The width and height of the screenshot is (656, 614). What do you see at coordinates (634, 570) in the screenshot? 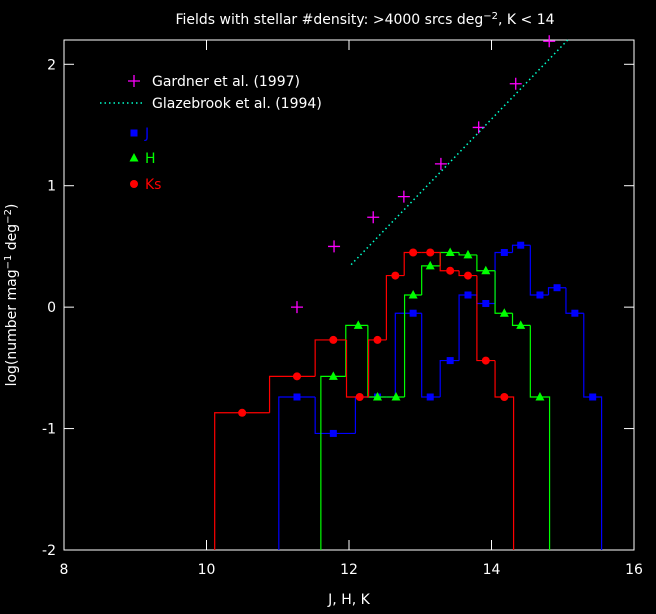
I see `x-tick-label: 16` at bounding box center [634, 570].